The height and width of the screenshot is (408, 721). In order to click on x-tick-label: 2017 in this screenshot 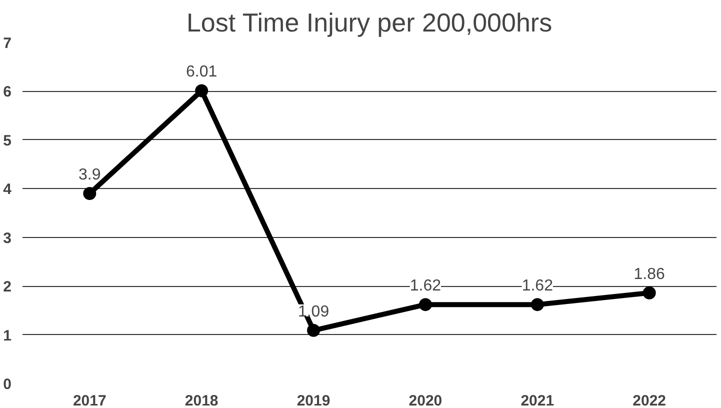, I will do `click(89, 400)`.